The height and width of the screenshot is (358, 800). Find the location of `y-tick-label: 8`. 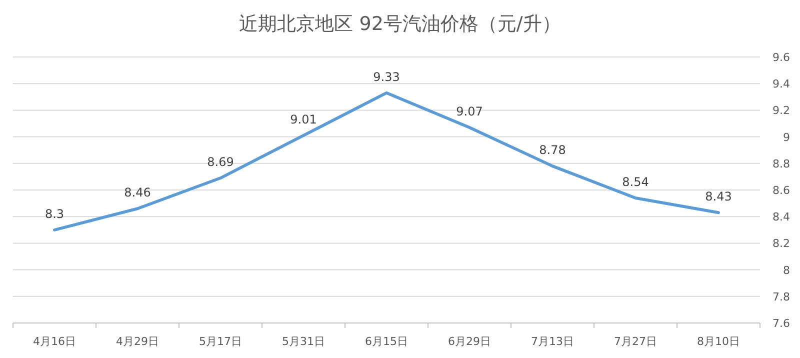

y-tick-label: 8 is located at coordinates (786, 270).